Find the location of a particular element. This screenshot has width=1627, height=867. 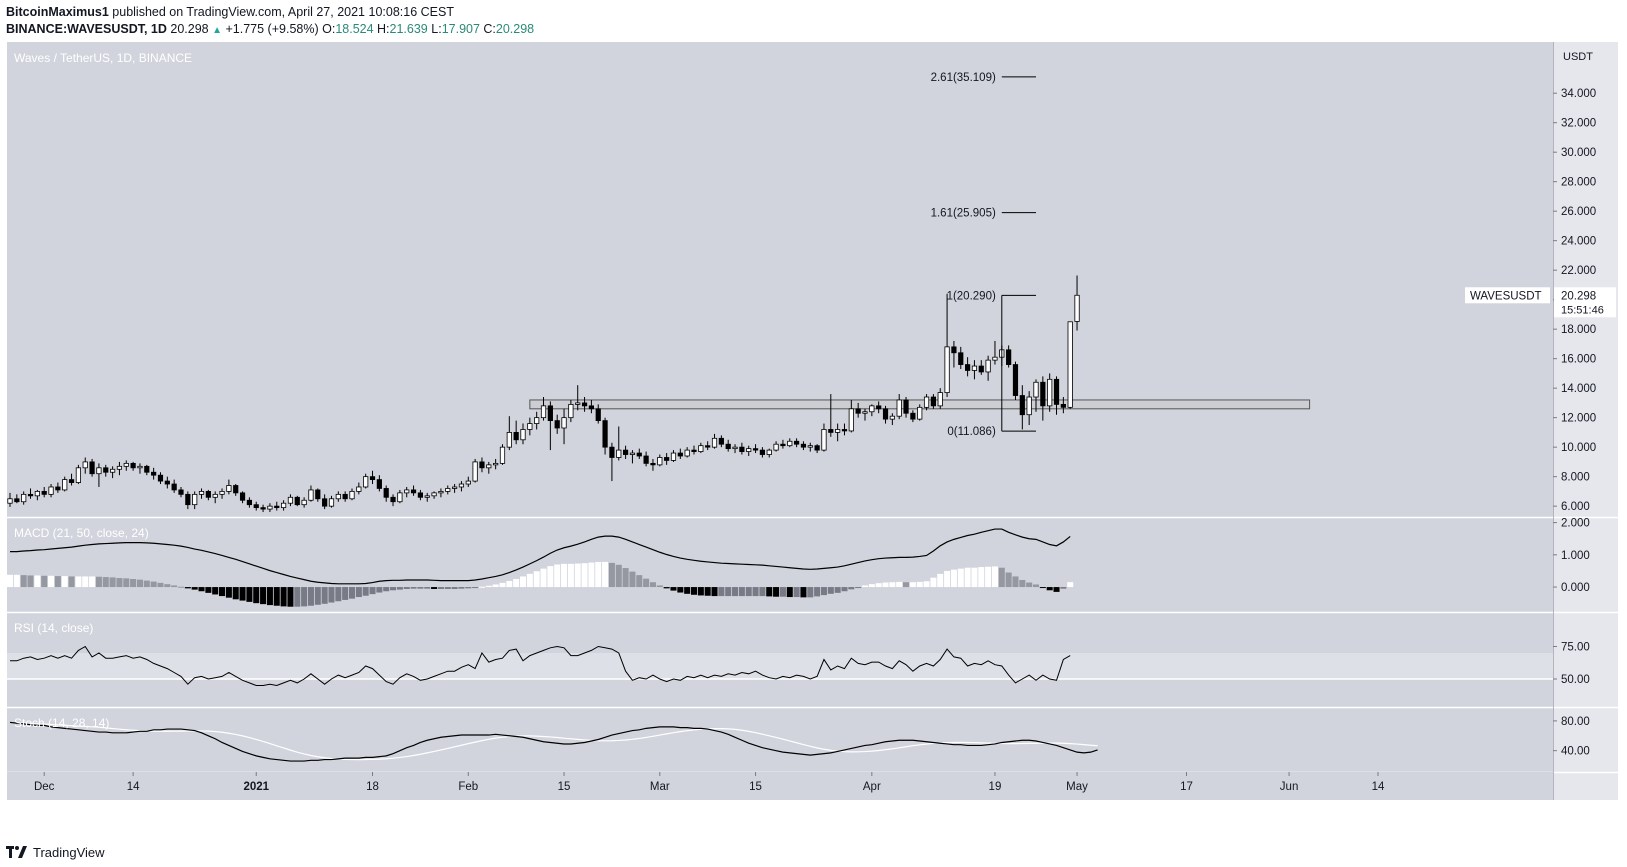

author-name: BitcoinMaximus1 is located at coordinates (57, 12).